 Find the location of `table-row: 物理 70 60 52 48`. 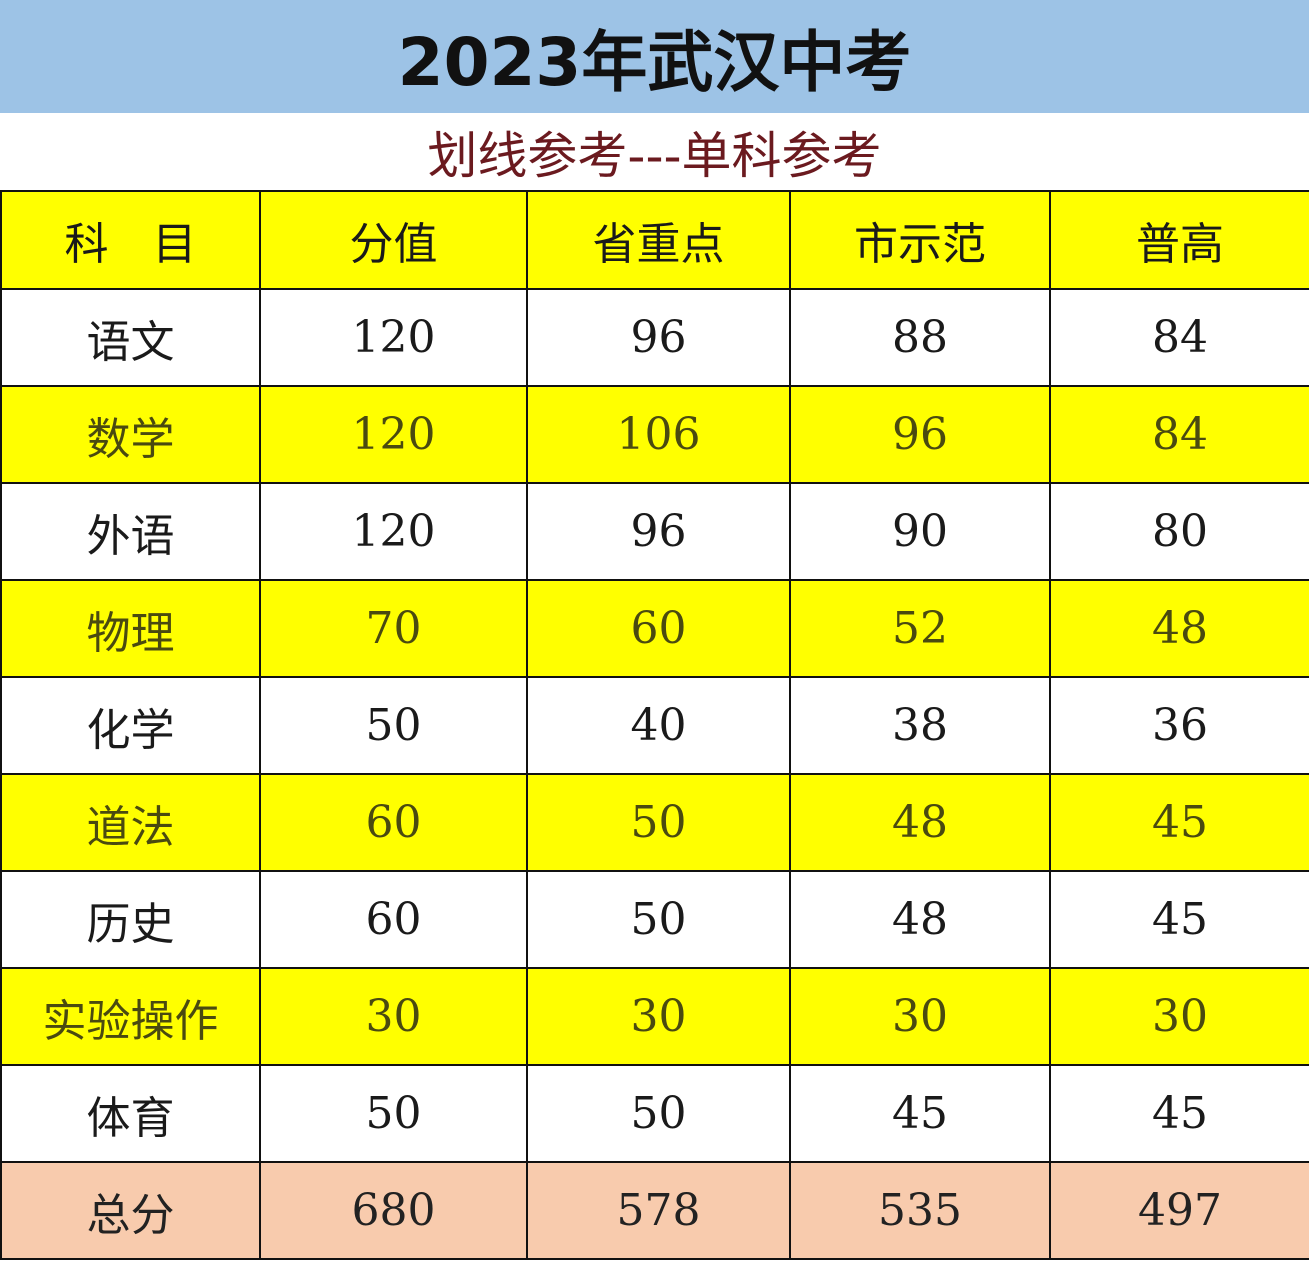

table-row: 物理 70 60 52 48 is located at coordinates (654, 628).